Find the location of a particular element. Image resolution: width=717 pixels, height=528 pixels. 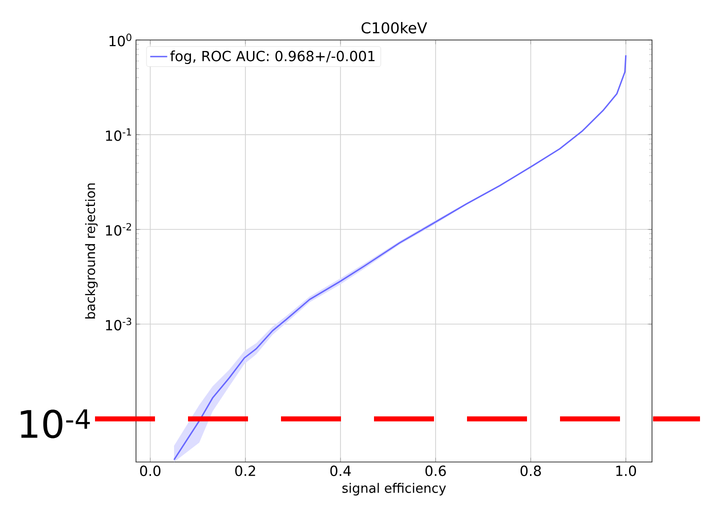

y-tick-label: 10$^{-1}$ is located at coordinates (119, 134).